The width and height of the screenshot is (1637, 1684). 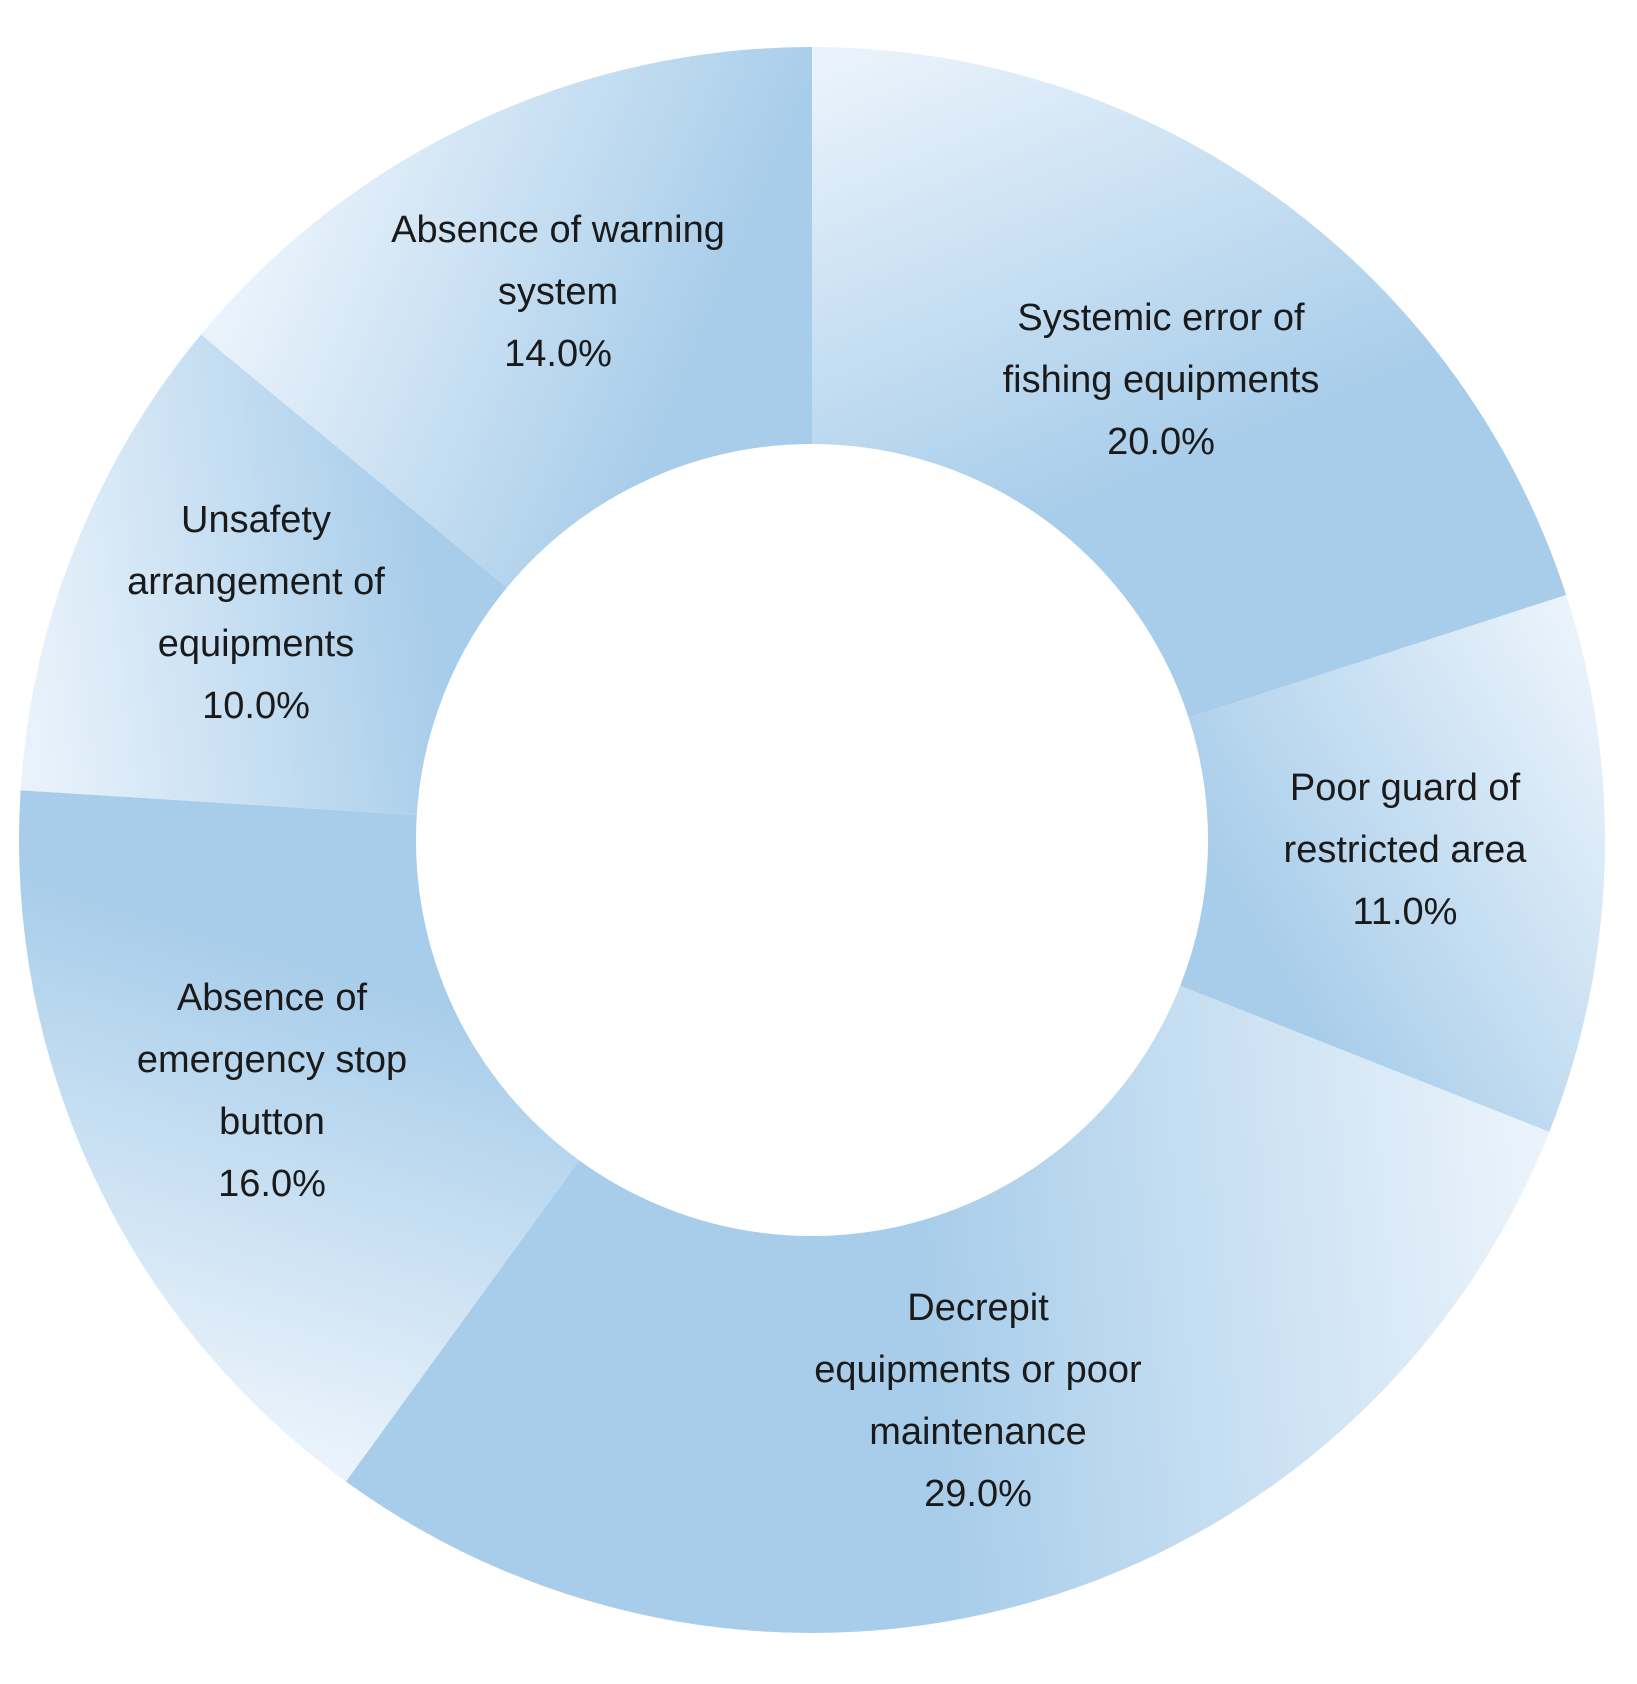 What do you see at coordinates (256, 582) in the screenshot?
I see `slice-category-label: arrangement of` at bounding box center [256, 582].